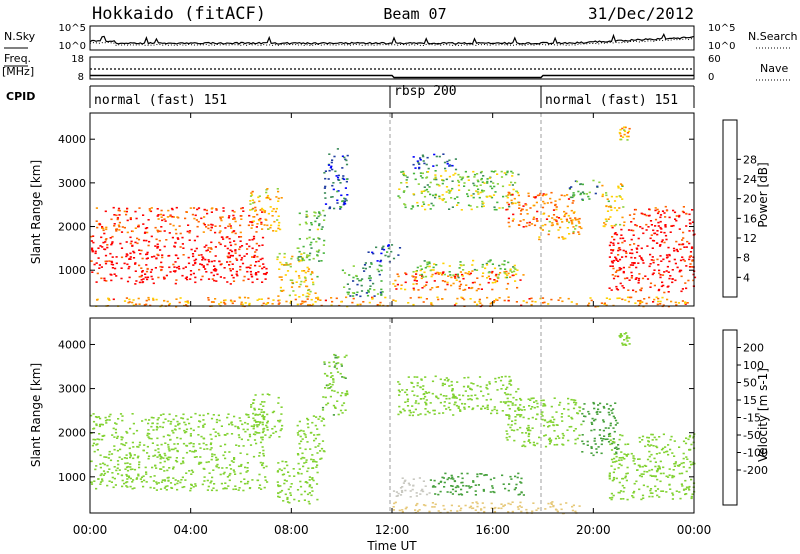 This screenshot has height=554, width=800. Describe the element at coordinates (486, 508) in the screenshot. I see `velocity-region` at that location.